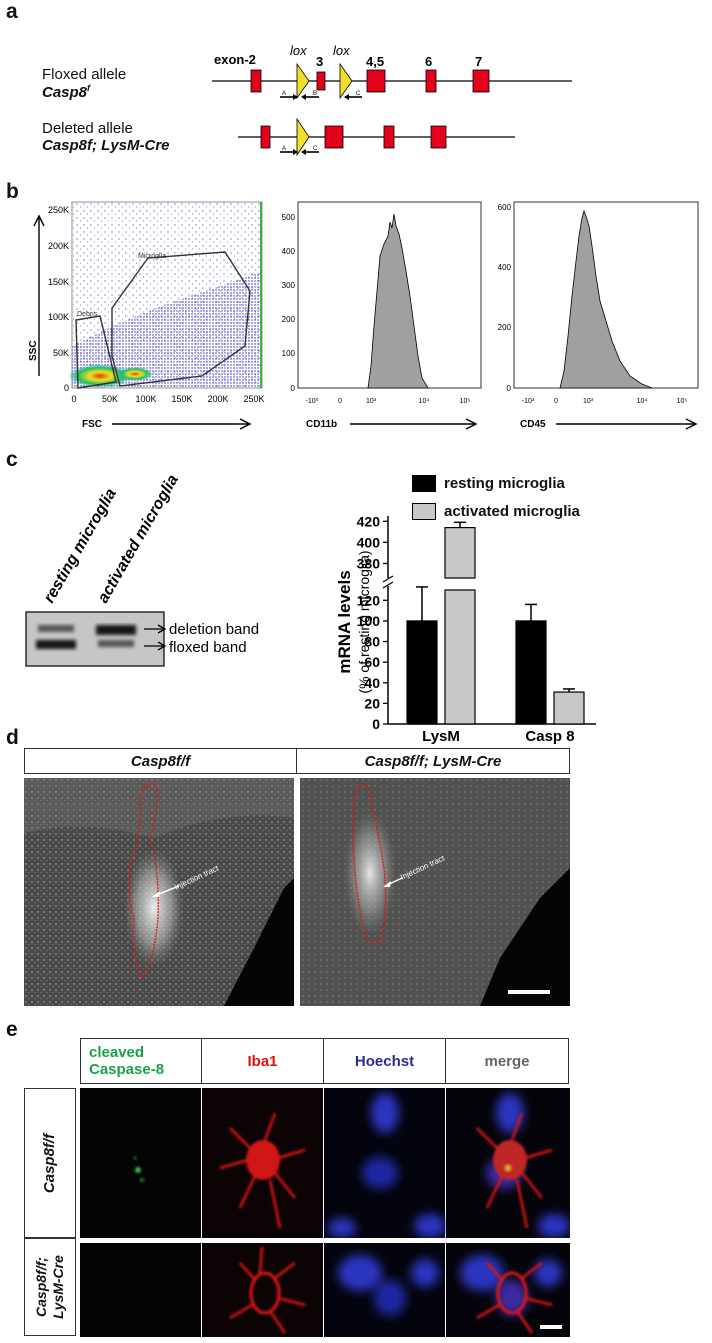 The width and height of the screenshot is (712, 1343). I want to click on deletion-band-label: deletion band, so click(214, 629).